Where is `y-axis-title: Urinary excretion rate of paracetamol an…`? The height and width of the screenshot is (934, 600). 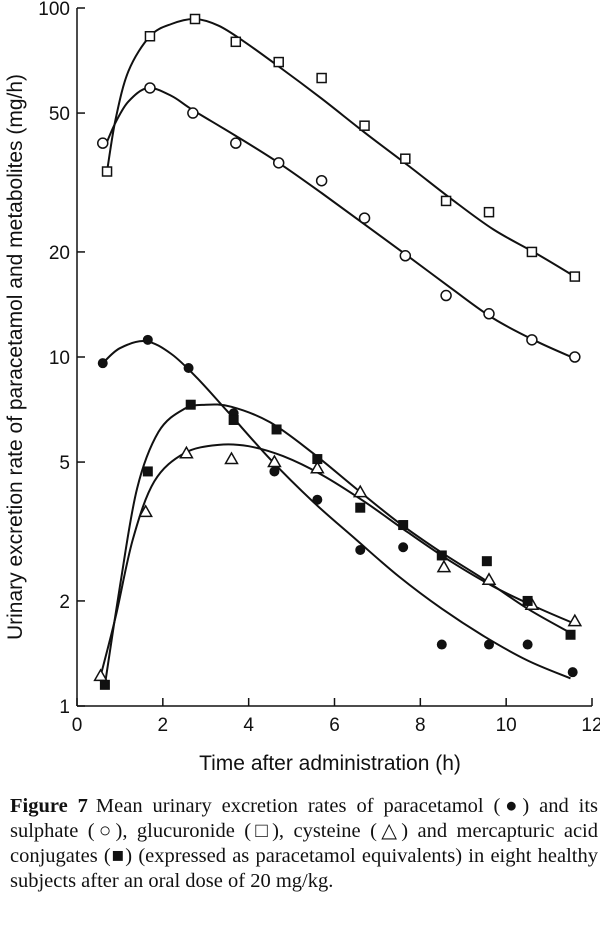
y-axis-title: Urinary excretion rate of paracetamol an… is located at coordinates (15, 357).